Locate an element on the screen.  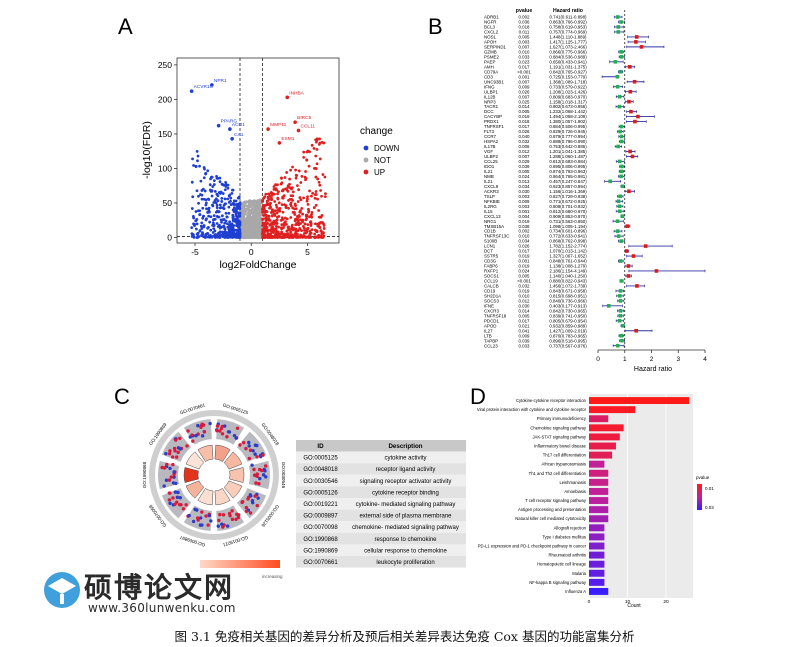
forest-pvalue: 0.030 is located at coordinates (525, 305).